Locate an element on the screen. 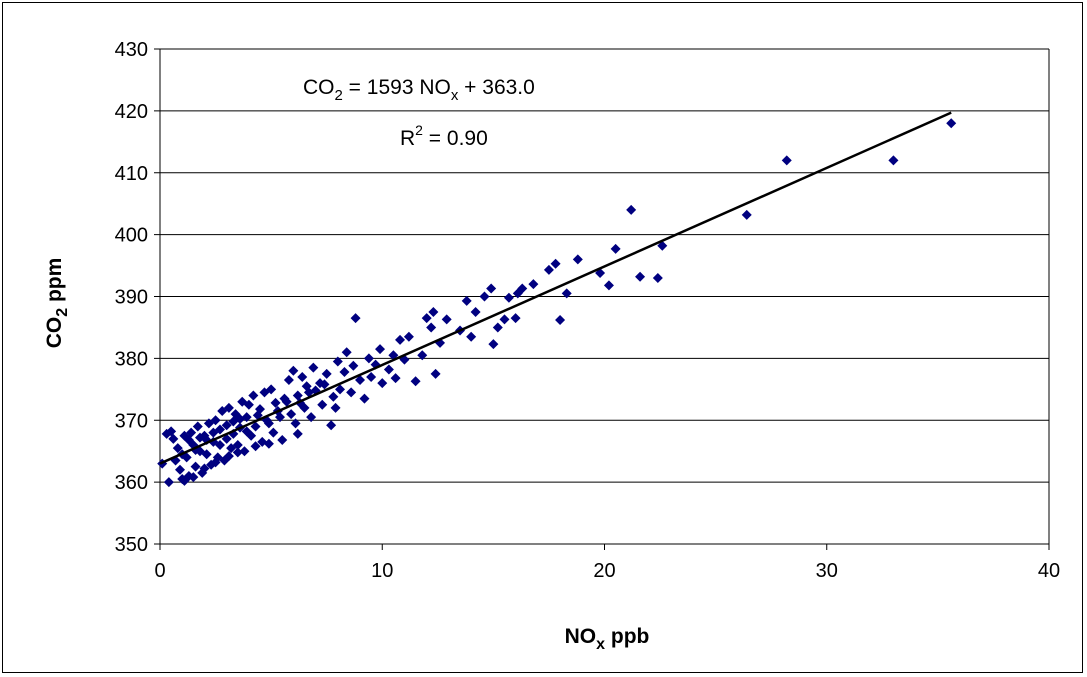 This screenshot has width=1087, height=677. y-tick-label-400: 400 is located at coordinates (131, 236).